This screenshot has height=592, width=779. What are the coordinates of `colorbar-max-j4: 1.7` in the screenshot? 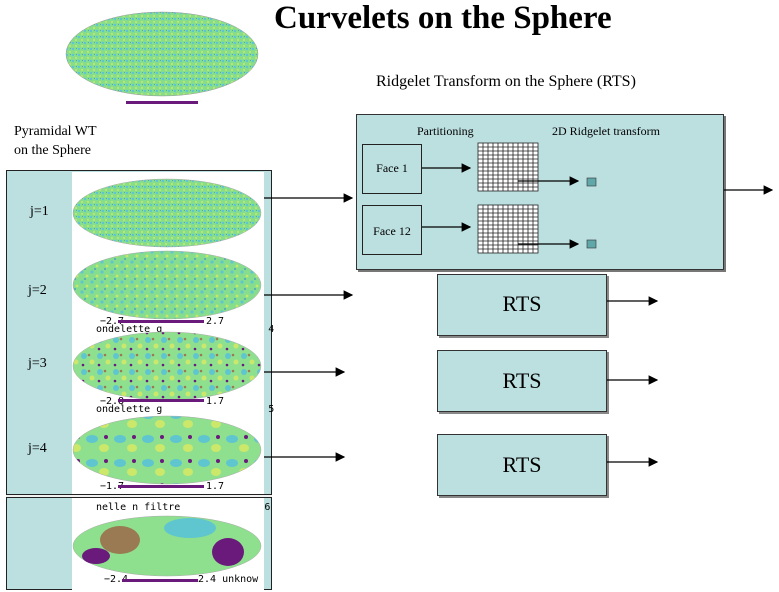 It's located at (215, 486).